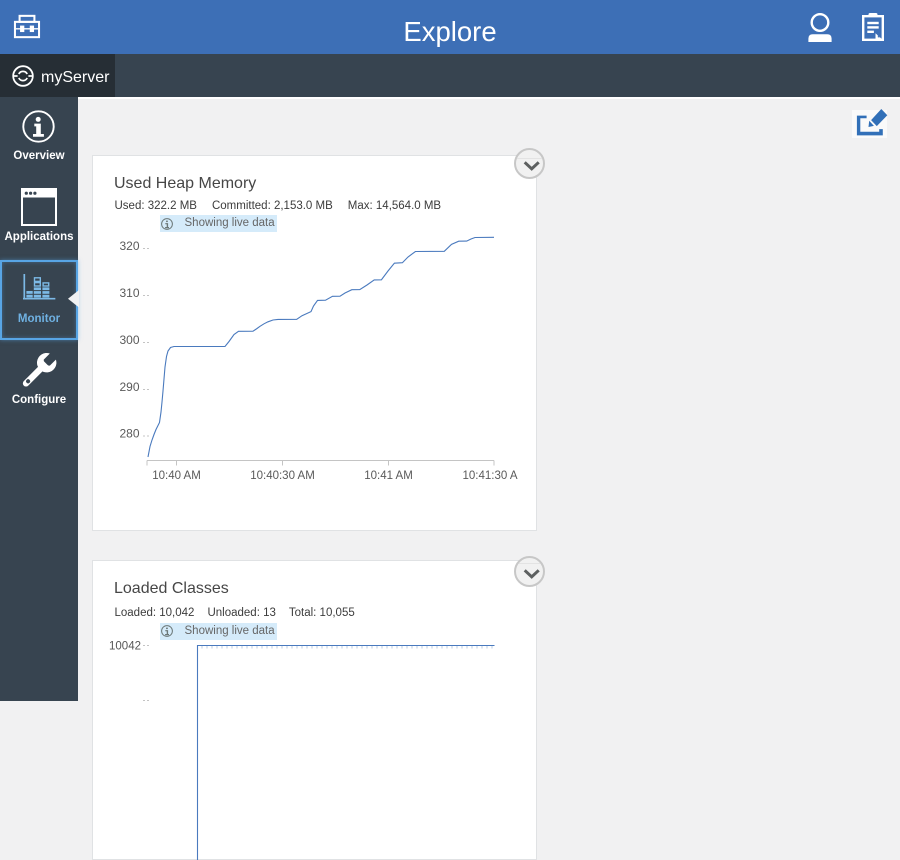  What do you see at coordinates (282, 476) in the screenshot?
I see `svg-text: 10:40:30 AM` at bounding box center [282, 476].